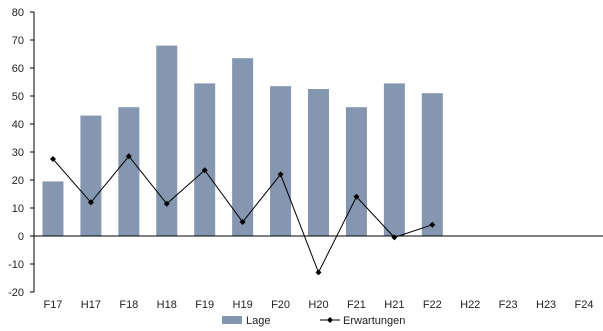 Image resolution: width=603 pixels, height=331 pixels. What do you see at coordinates (18, 13) in the screenshot?
I see `y-tick-label: 80` at bounding box center [18, 13].